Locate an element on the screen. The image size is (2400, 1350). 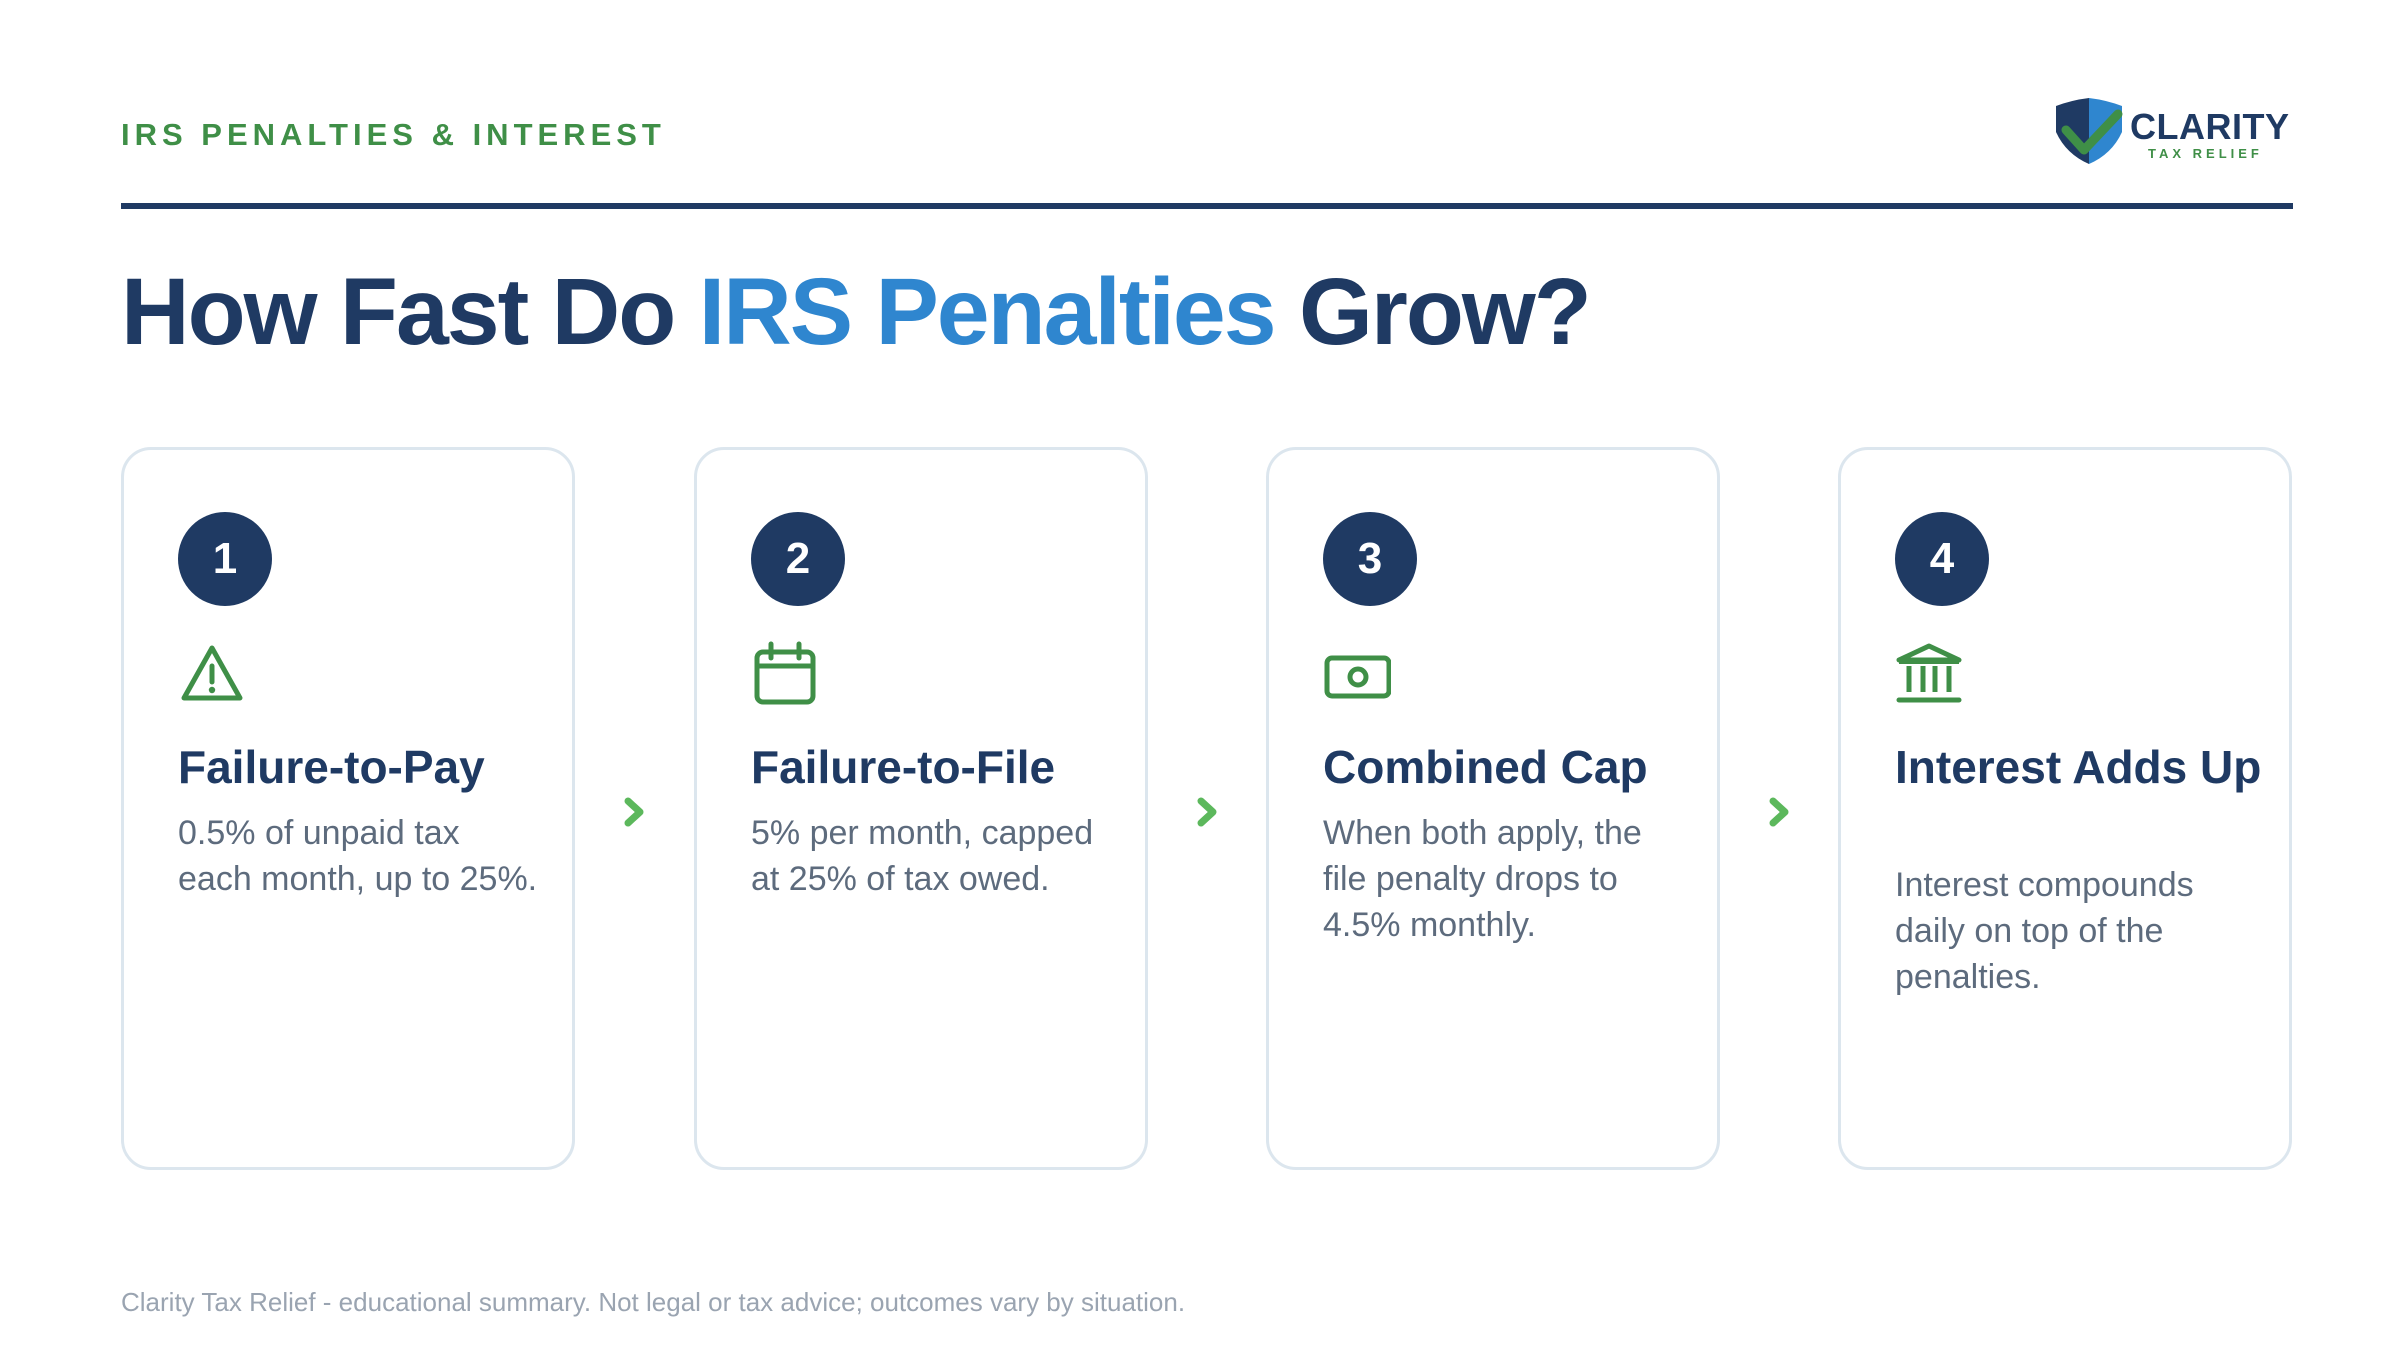
bank-icon is located at coordinates (1929, 673).